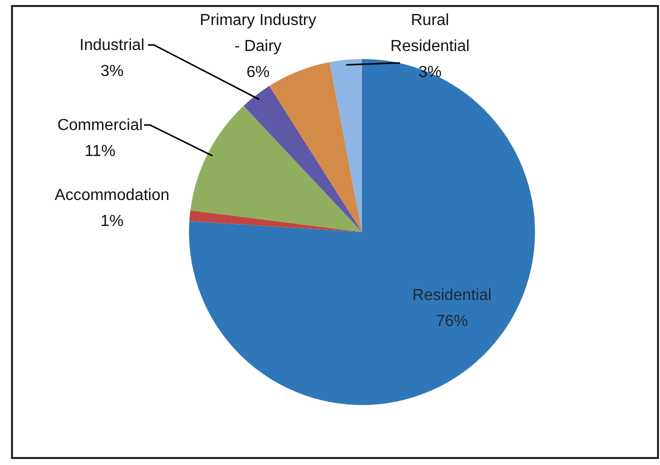 The width and height of the screenshot is (660, 465). I want to click on data-label: 6%, so click(258, 72).